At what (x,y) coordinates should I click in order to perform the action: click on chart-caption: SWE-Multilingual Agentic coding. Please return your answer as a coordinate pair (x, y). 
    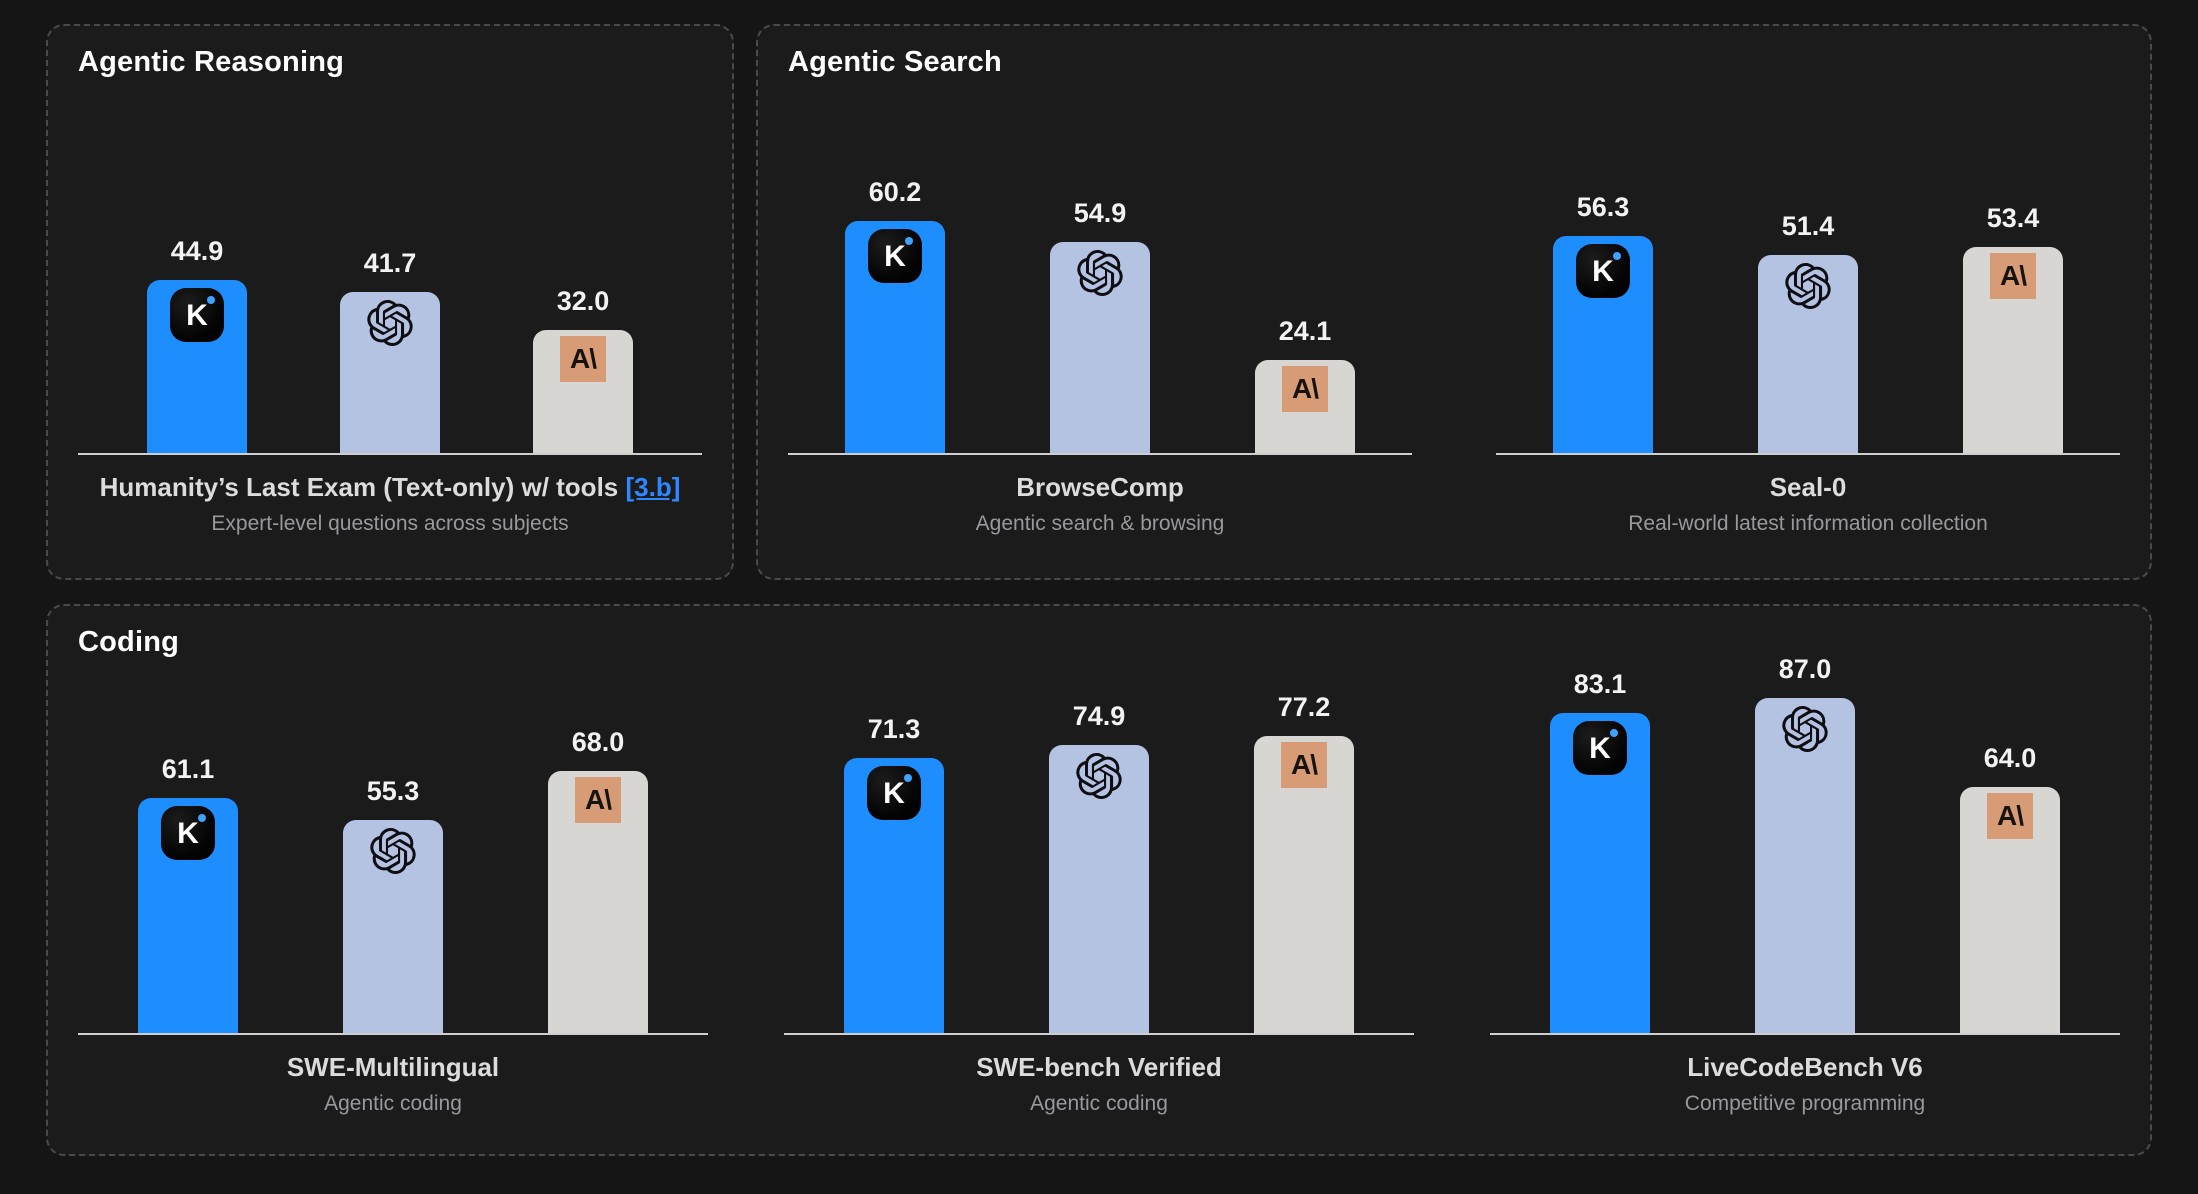
    Looking at the image, I should click on (393, 1076).